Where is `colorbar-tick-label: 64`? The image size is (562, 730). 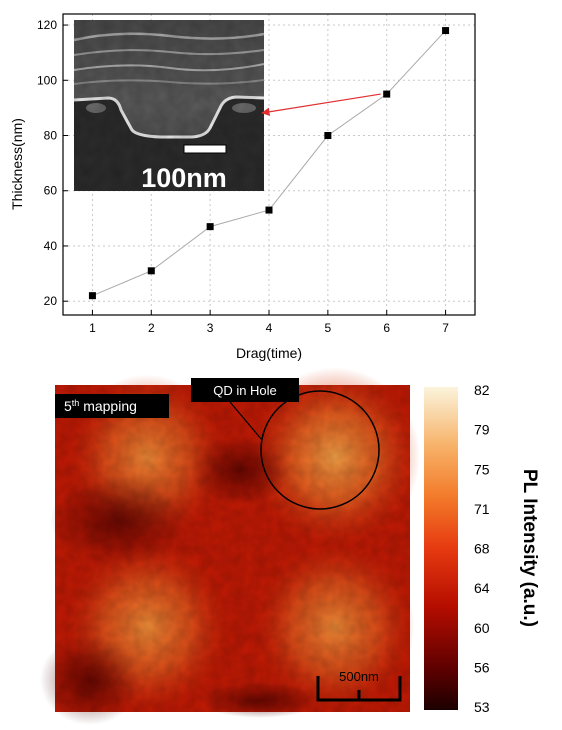
colorbar-tick-label: 64 is located at coordinates (482, 588).